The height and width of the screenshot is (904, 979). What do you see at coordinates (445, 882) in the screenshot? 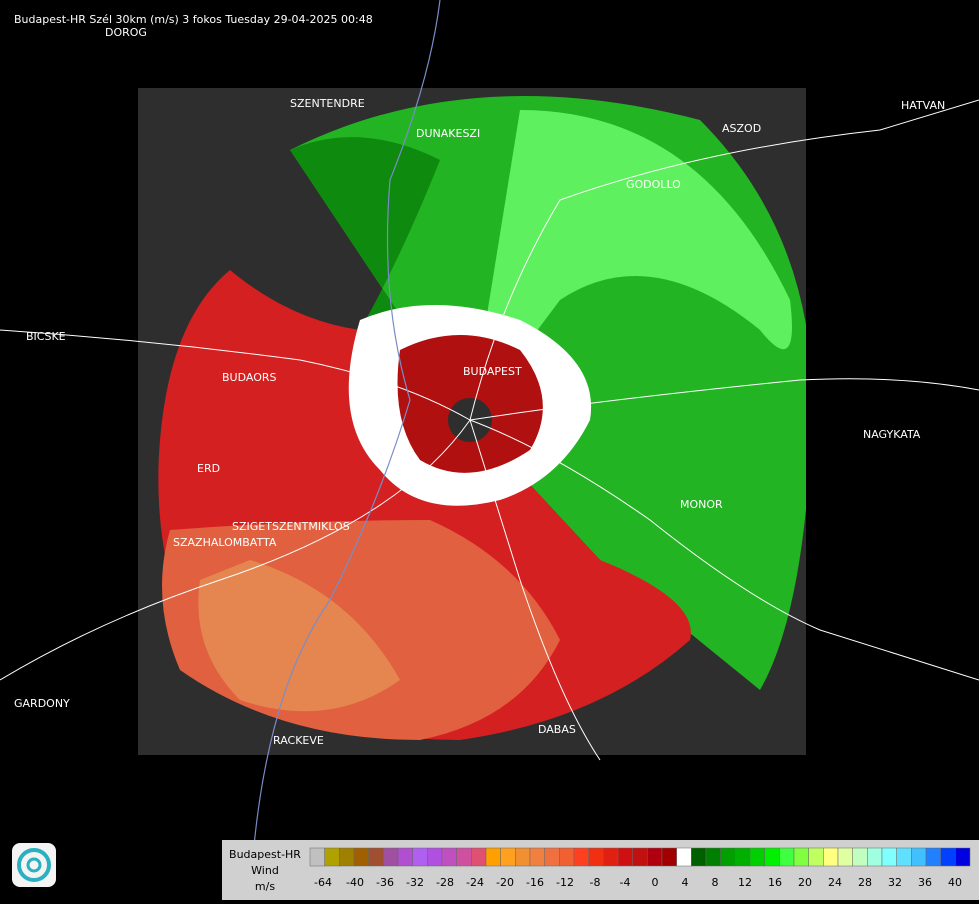
I see `legend-label: -28` at bounding box center [445, 882].